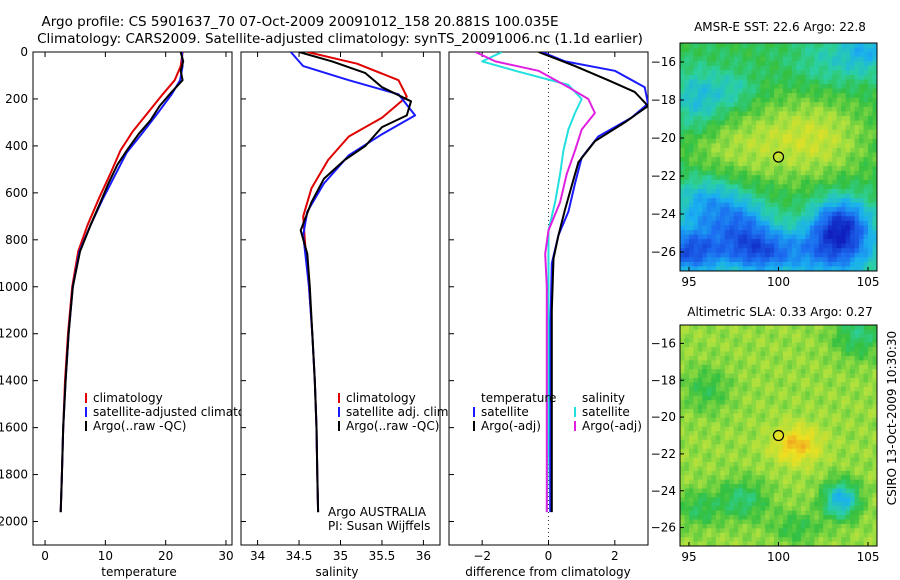 This screenshot has width=900, height=580. Describe the element at coordinates (122, 282) in the screenshot. I see `temperature-lines` at that location.